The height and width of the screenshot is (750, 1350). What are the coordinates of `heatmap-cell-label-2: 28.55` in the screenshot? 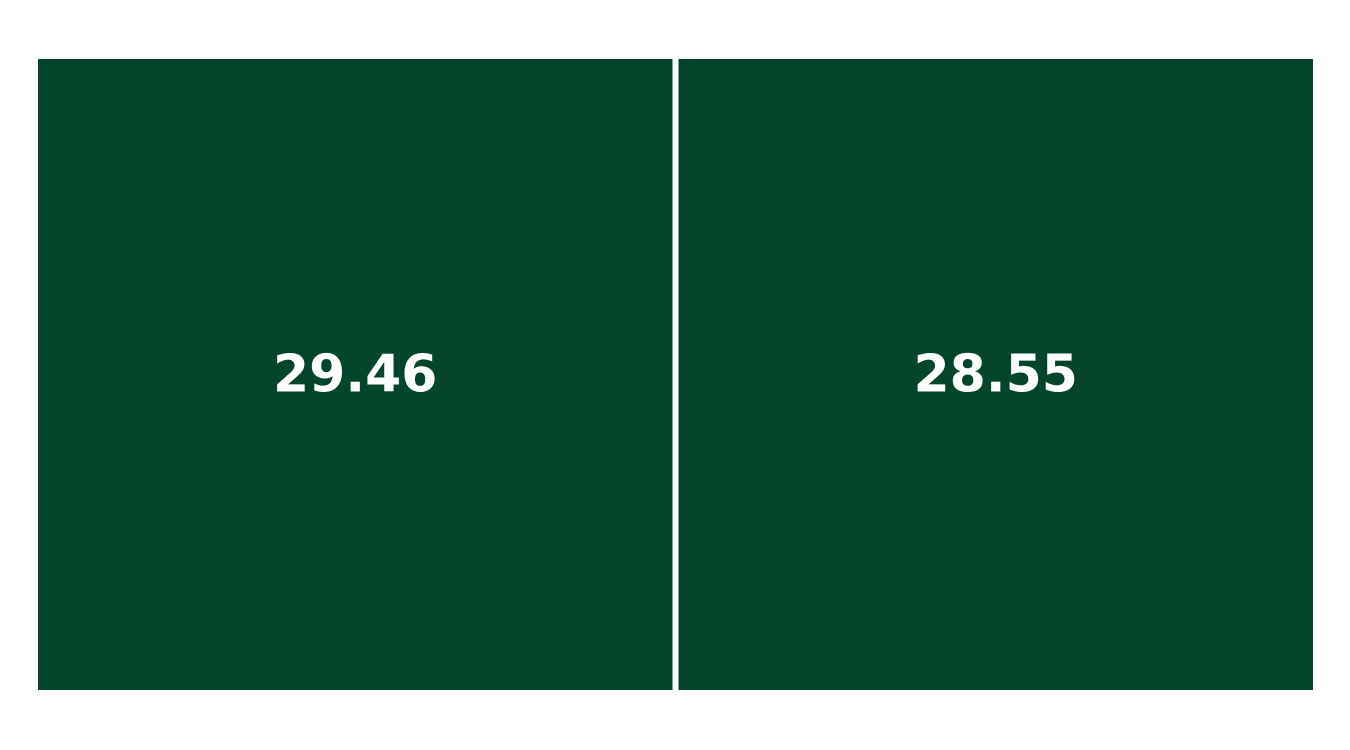 It's located at (996, 375).